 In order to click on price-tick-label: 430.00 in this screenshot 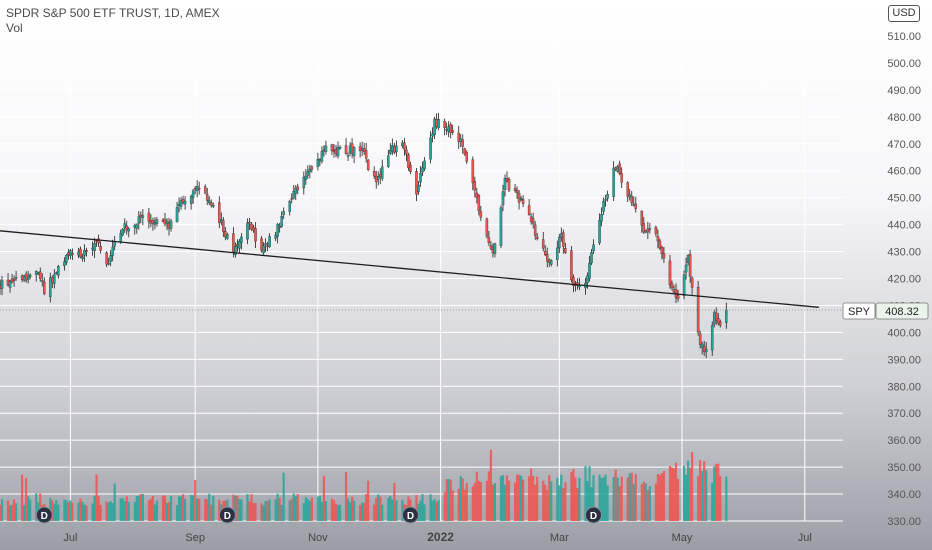, I will do `click(904, 253)`.